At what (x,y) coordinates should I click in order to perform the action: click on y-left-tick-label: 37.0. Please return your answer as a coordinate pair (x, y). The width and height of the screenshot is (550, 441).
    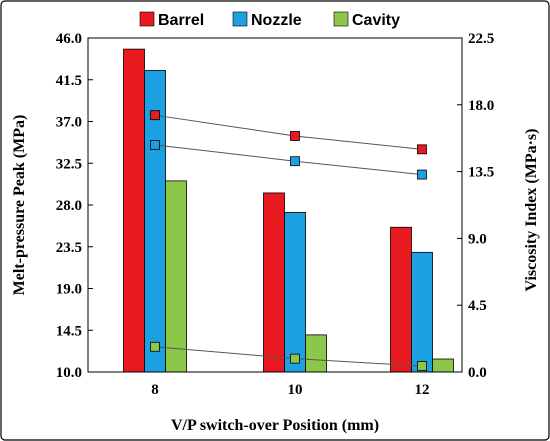
    Looking at the image, I should click on (69, 123).